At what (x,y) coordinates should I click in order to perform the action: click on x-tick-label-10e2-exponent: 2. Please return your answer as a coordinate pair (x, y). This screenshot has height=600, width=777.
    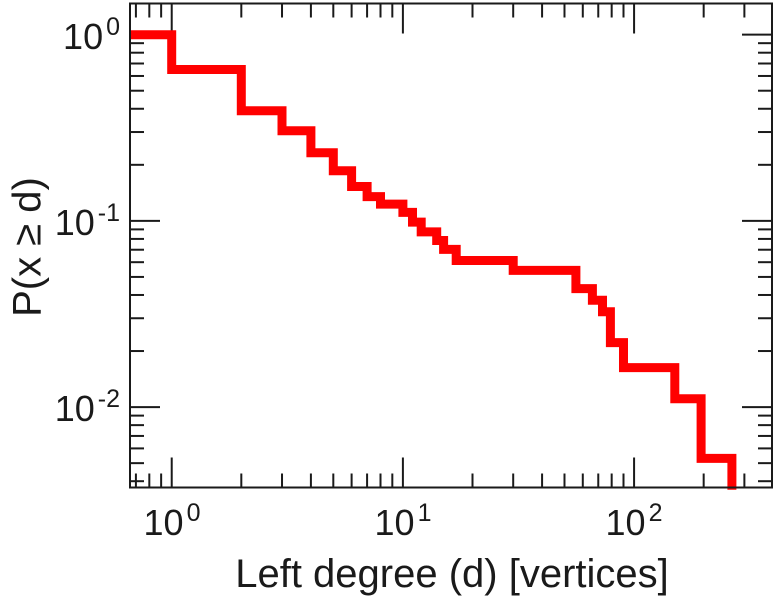
    Looking at the image, I should click on (655, 513).